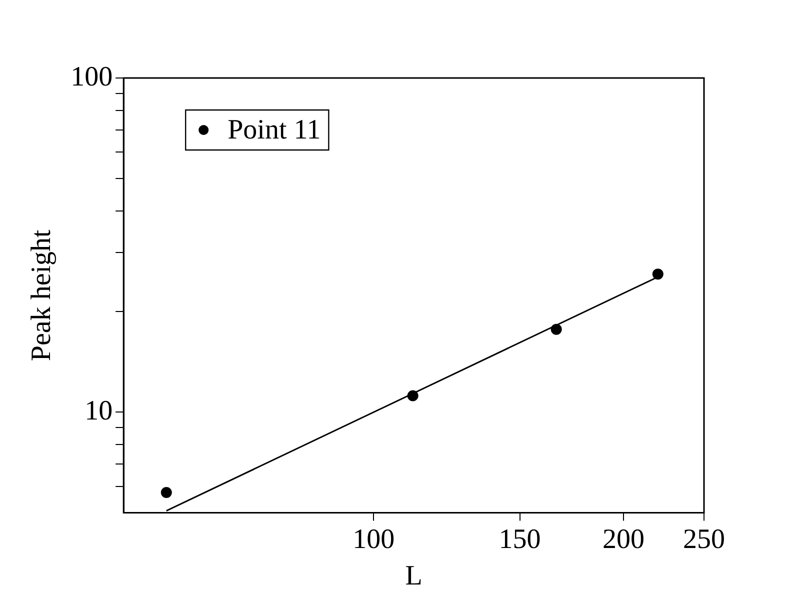 The height and width of the screenshot is (612, 792). I want to click on y-axis-title: Peak height, so click(42, 295).